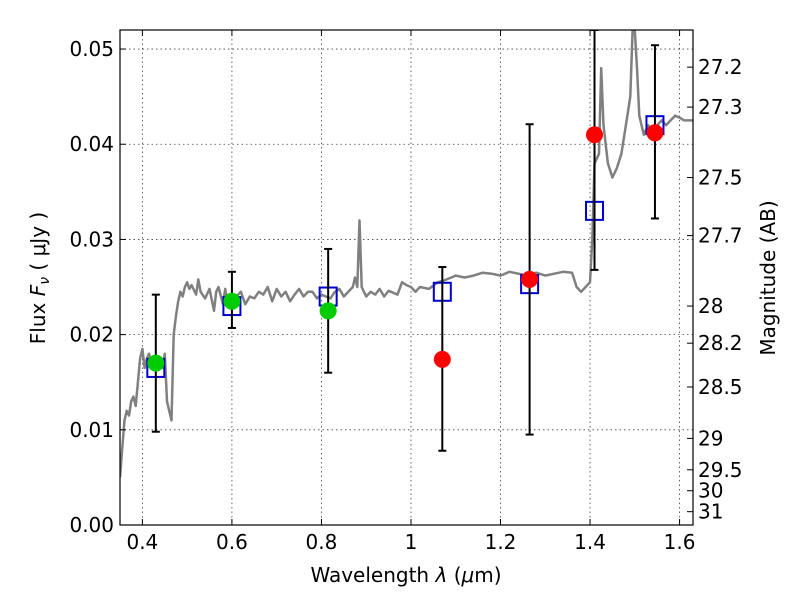 This screenshot has width=800, height=600. I want to click on x-axis-title: Wavelength λ (μm), so click(405, 575).